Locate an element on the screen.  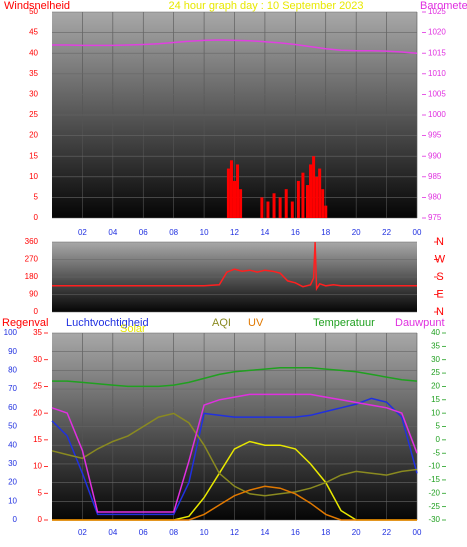
y-tick-label: 1000 is located at coordinates (437, 114).